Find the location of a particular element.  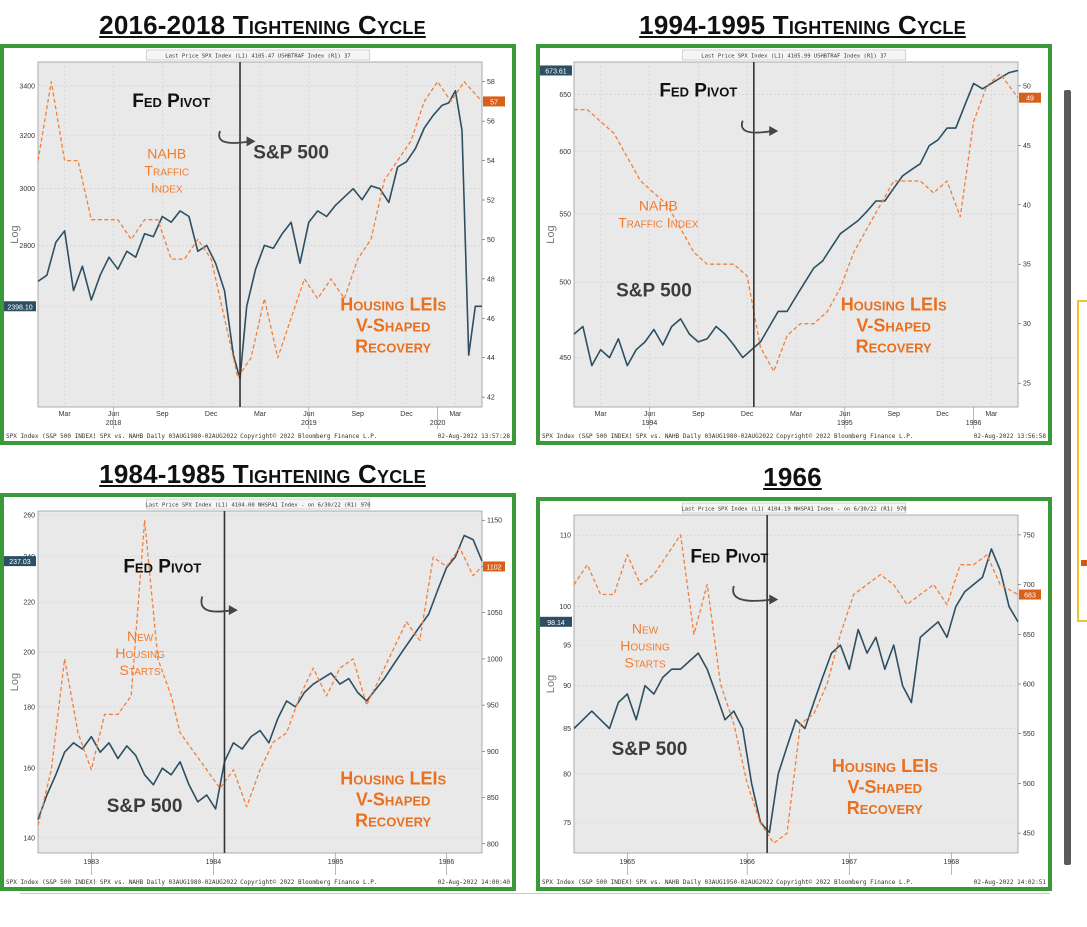

left-tick-label: 200 is located at coordinates (29, 652).